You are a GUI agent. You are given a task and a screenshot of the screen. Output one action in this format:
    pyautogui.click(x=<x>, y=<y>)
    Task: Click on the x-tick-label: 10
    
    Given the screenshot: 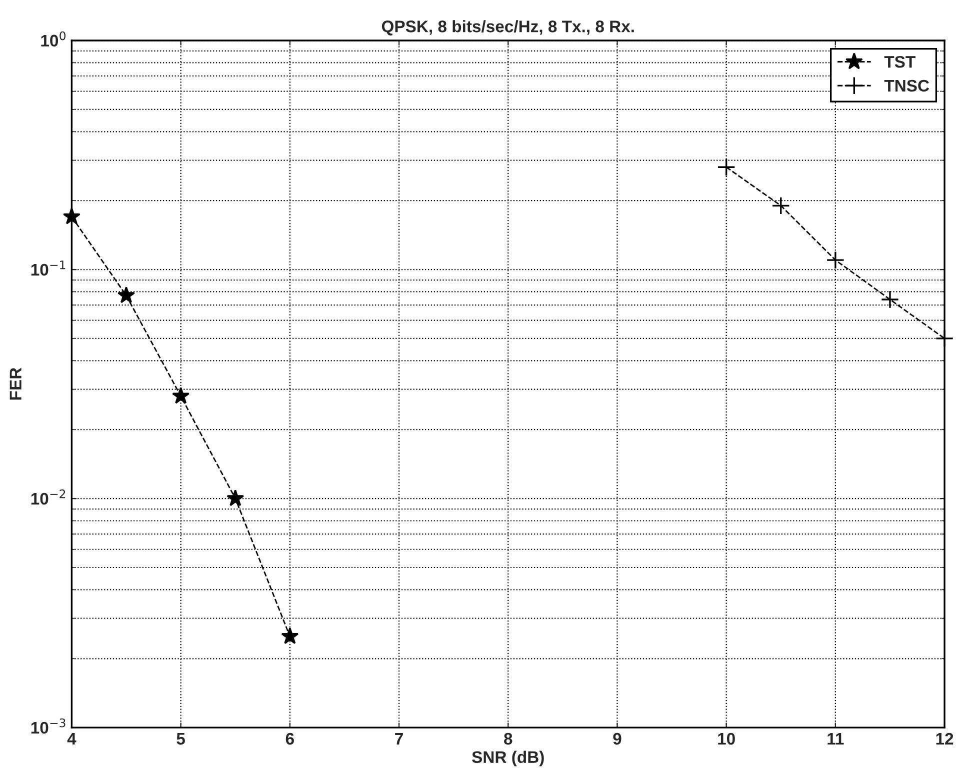 What is the action you would take?
    pyautogui.click(x=726, y=738)
    